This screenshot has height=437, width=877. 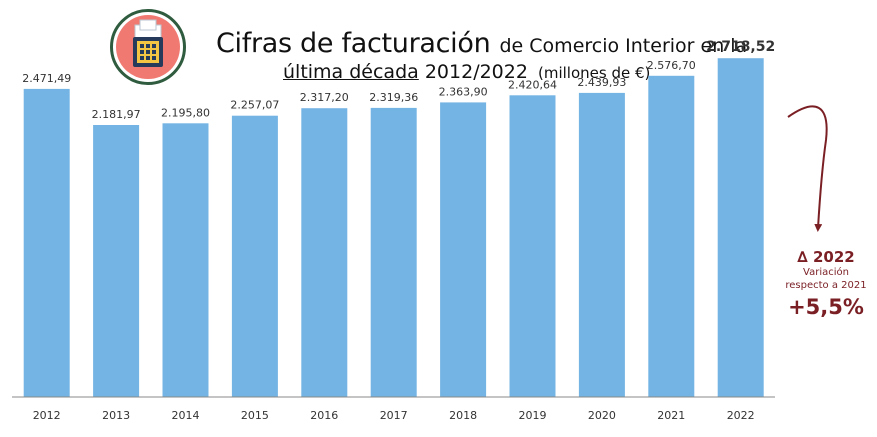 I want to click on x-tick-2013: 2013, so click(x=116, y=415).